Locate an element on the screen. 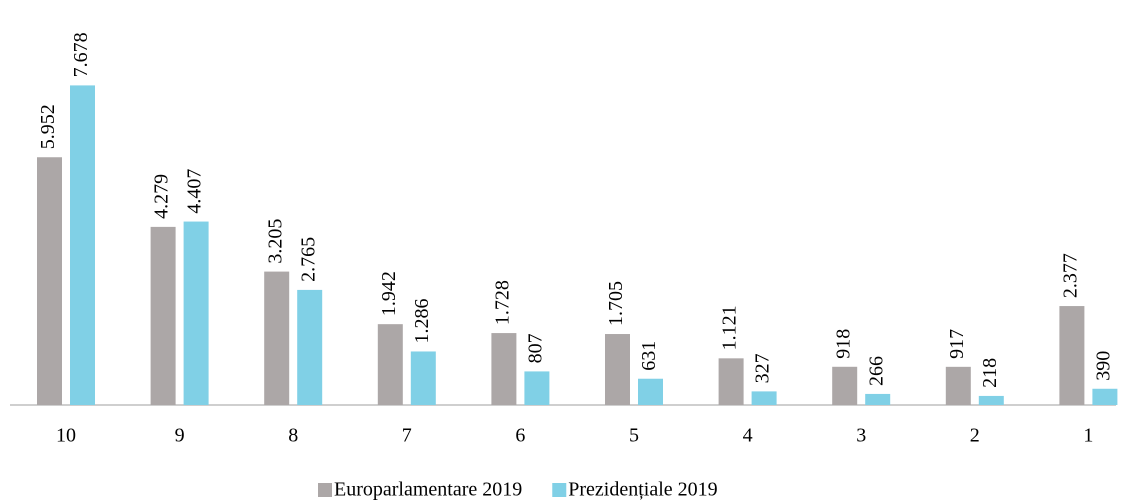  value-label: 327 is located at coordinates (763, 368).